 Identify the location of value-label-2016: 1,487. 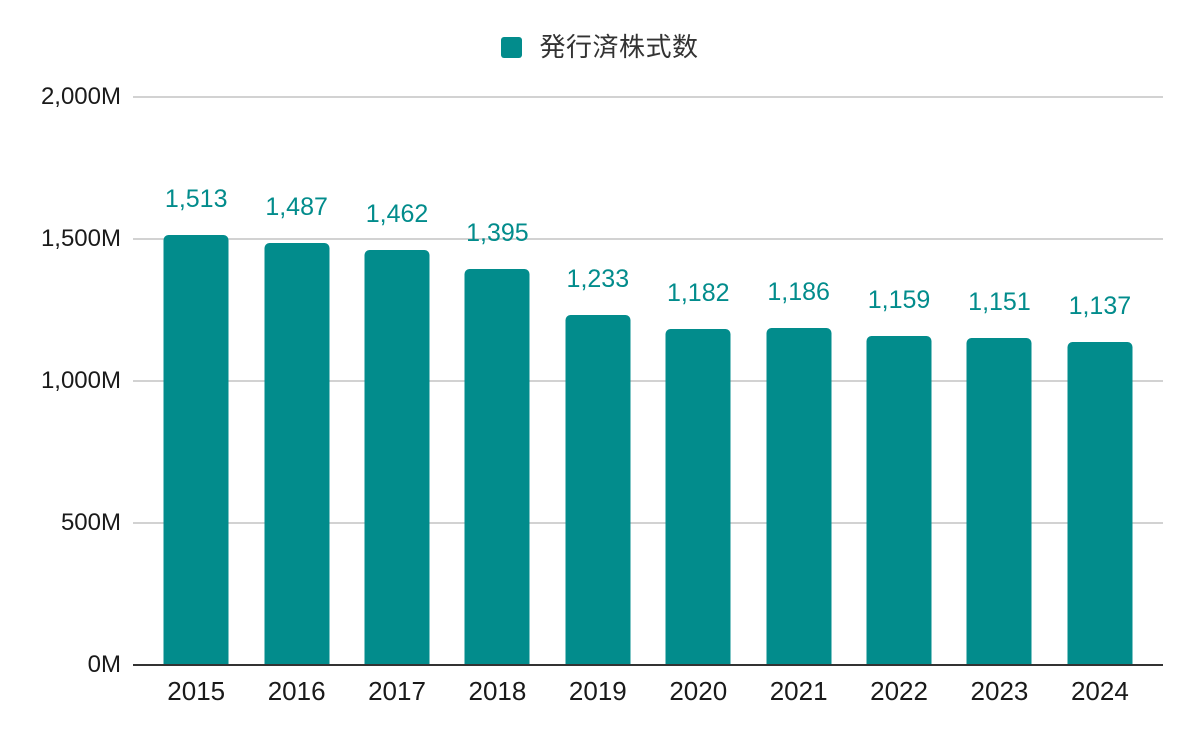
(296, 206).